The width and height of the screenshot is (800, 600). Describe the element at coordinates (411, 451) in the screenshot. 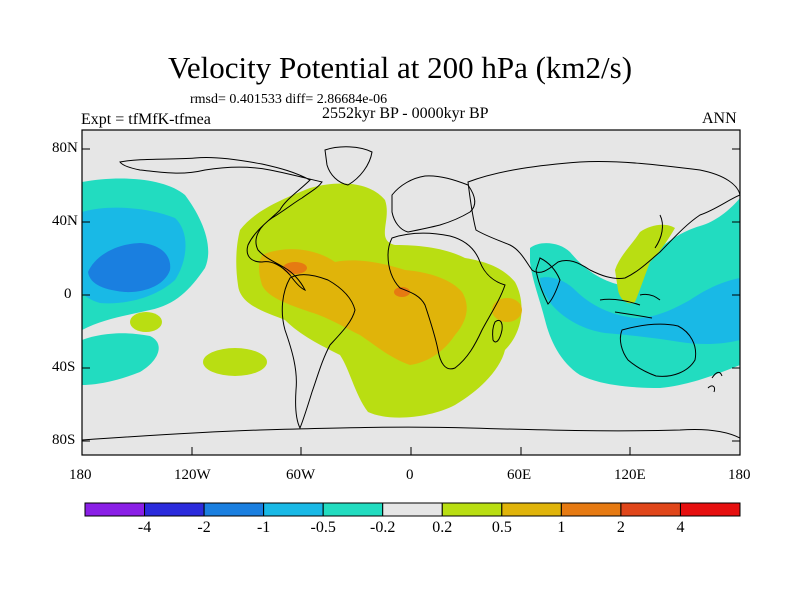

I see `lon-tick-marks` at that location.